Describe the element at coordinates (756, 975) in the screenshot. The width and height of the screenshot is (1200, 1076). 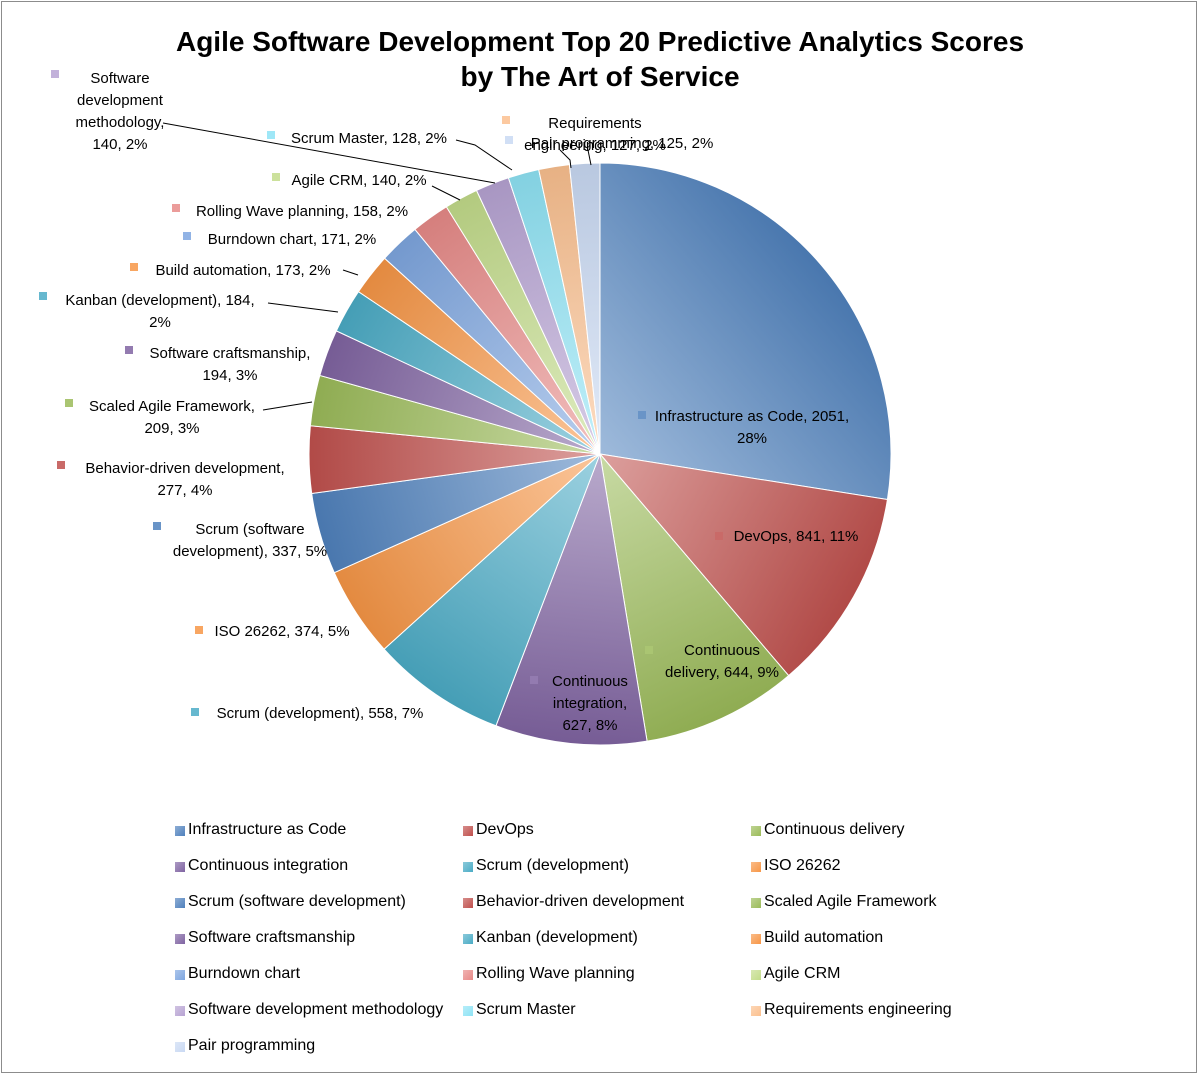
I see `legend-key-agile-crm` at that location.